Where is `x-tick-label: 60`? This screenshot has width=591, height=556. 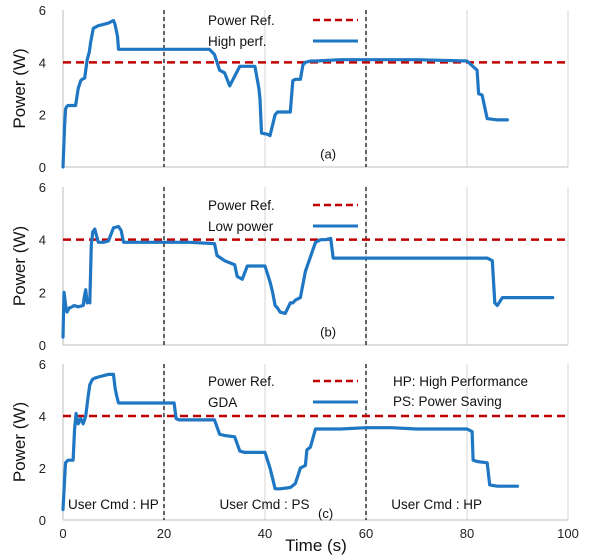
x-tick-label: 60 is located at coordinates (366, 533).